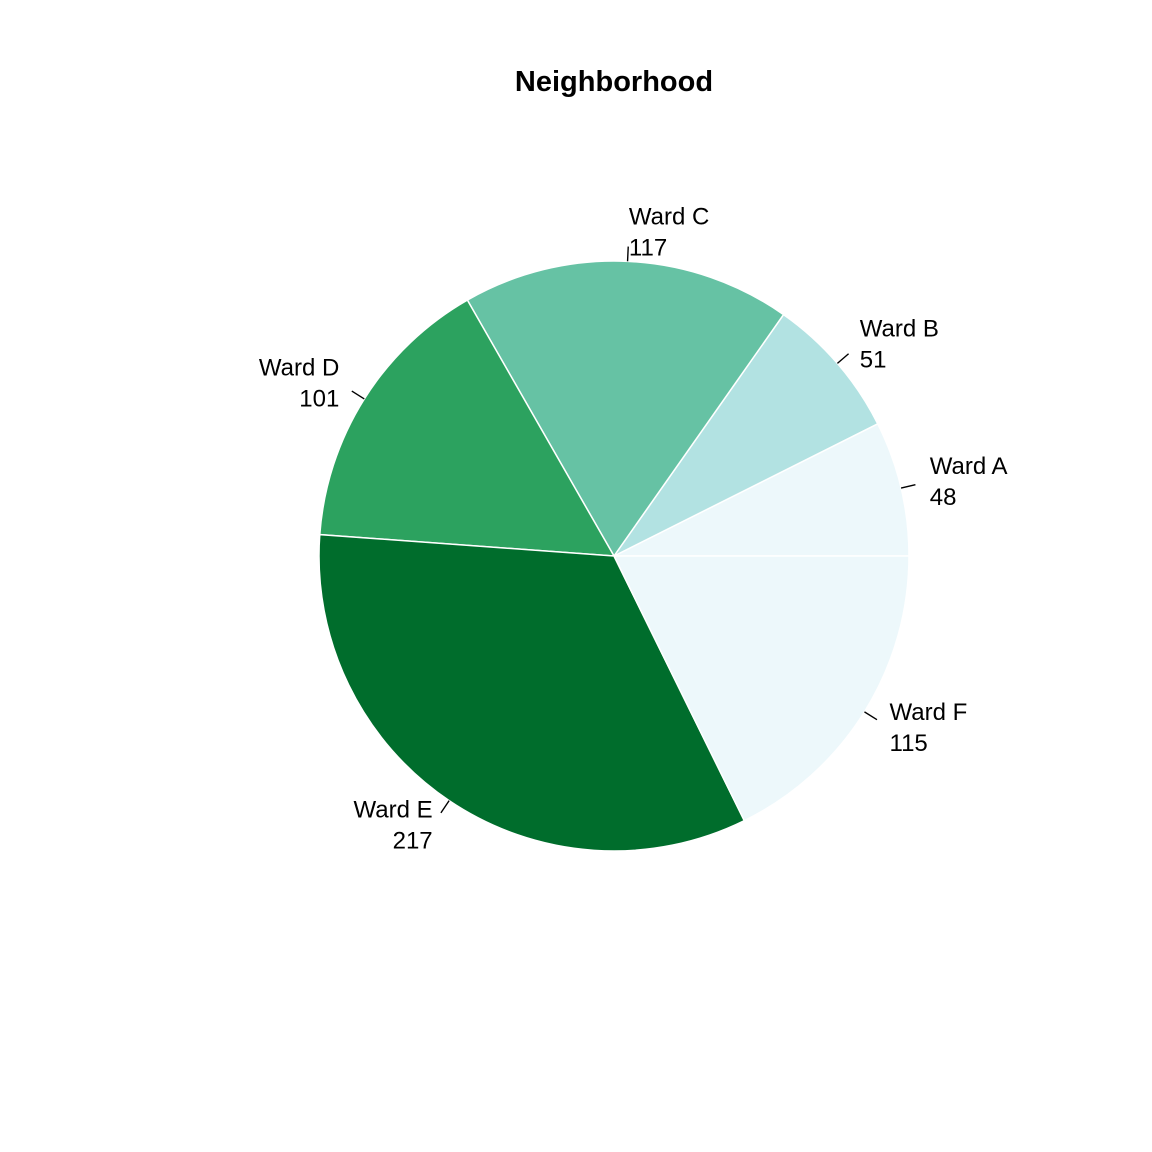 This screenshot has width=1152, height=1152. What do you see at coordinates (445, 807) in the screenshot?
I see `leader-line-ward-e` at bounding box center [445, 807].